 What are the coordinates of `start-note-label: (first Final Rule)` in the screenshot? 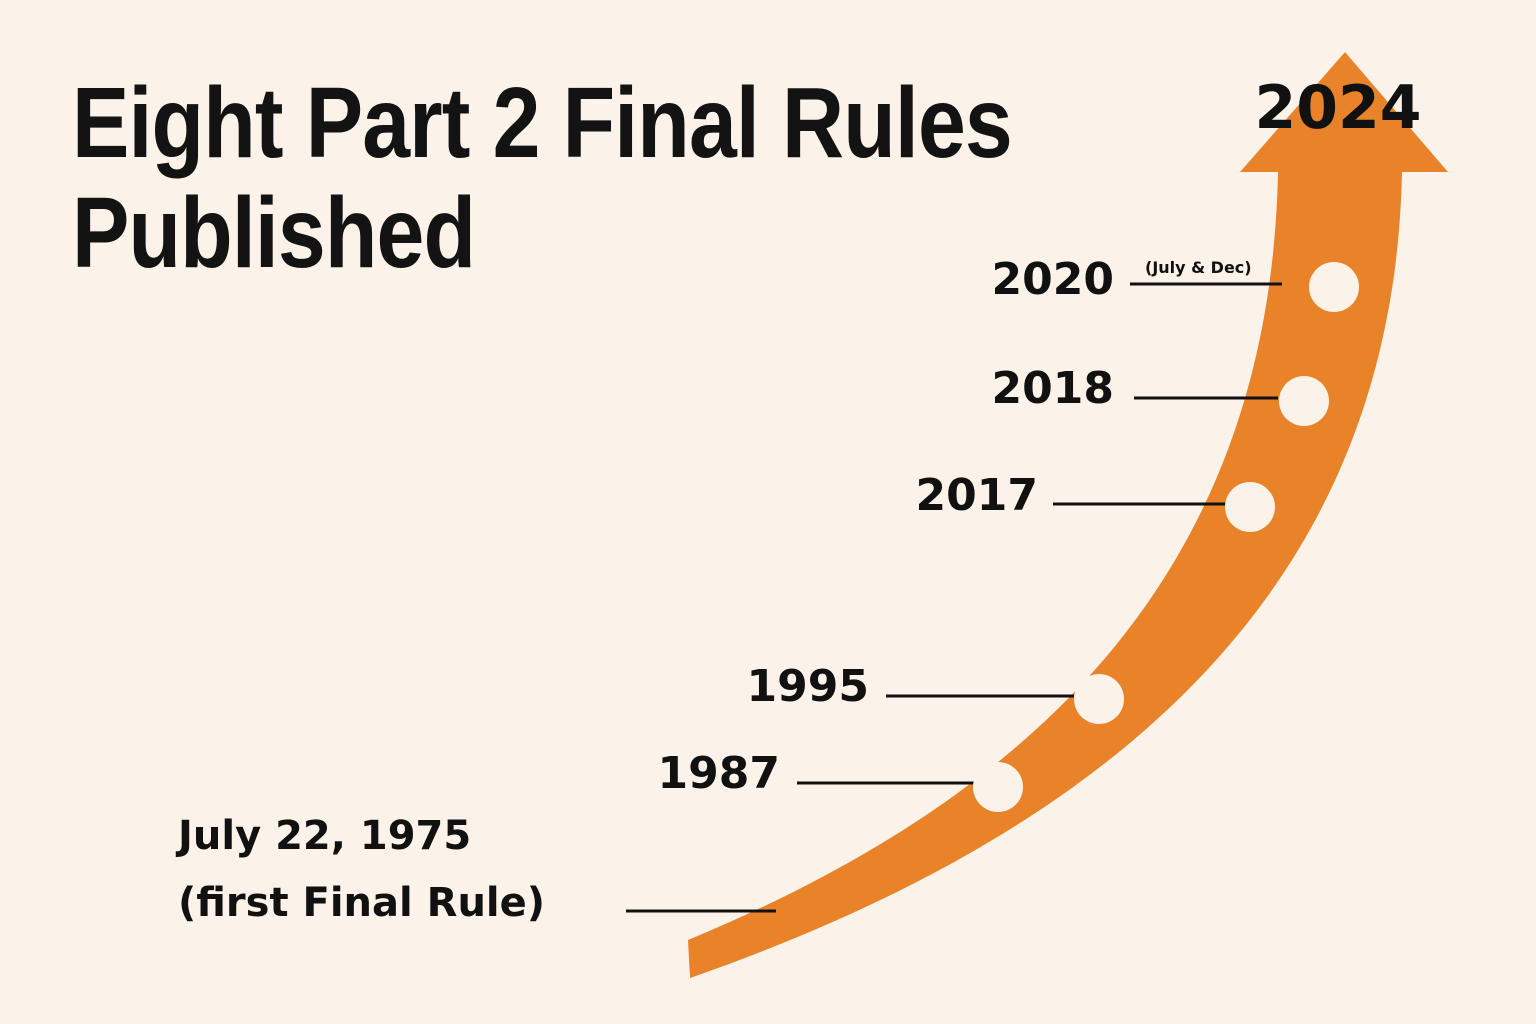 It's located at (361, 903).